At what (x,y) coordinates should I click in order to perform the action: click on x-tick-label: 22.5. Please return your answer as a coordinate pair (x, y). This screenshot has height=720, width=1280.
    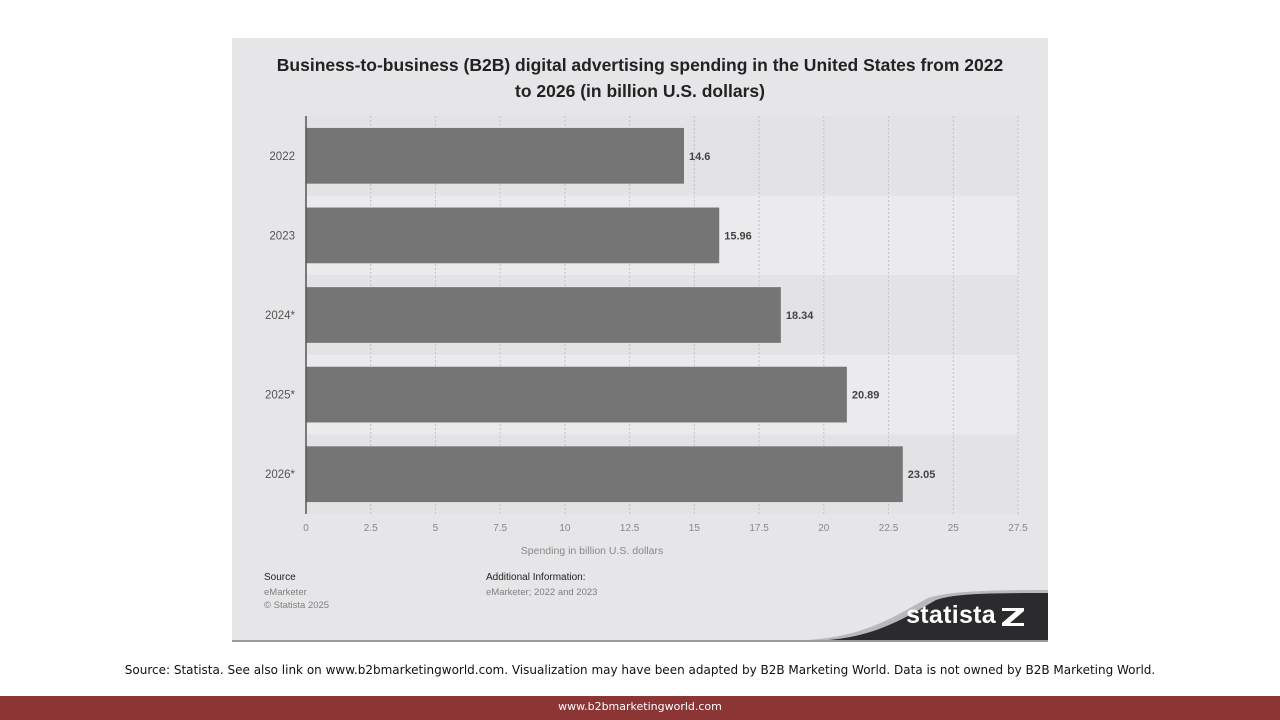
    Looking at the image, I should click on (889, 528).